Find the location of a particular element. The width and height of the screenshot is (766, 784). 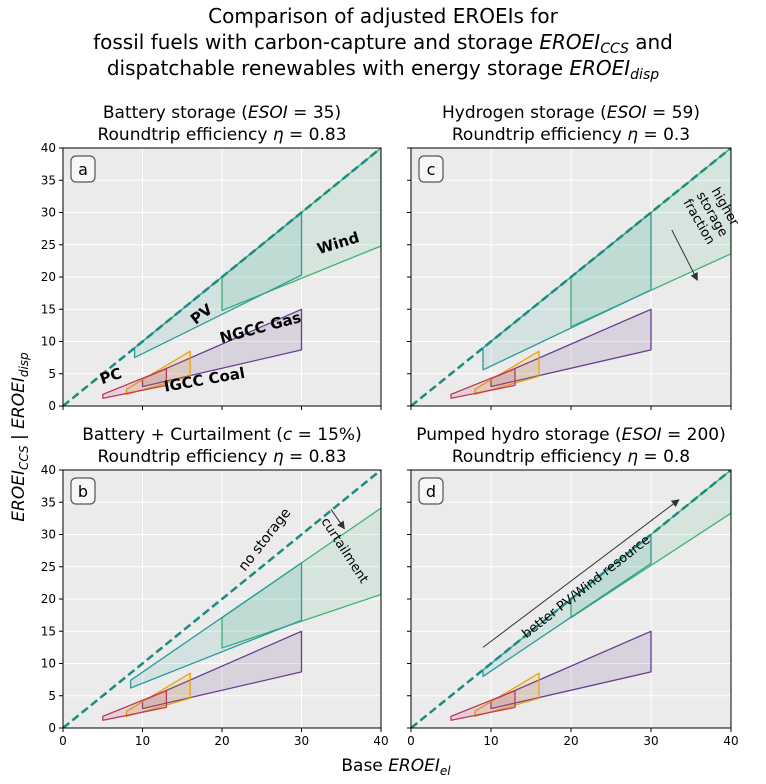

panel-title-line-1: Pumped hydro storage (ESOI = 200) is located at coordinates (570, 435).